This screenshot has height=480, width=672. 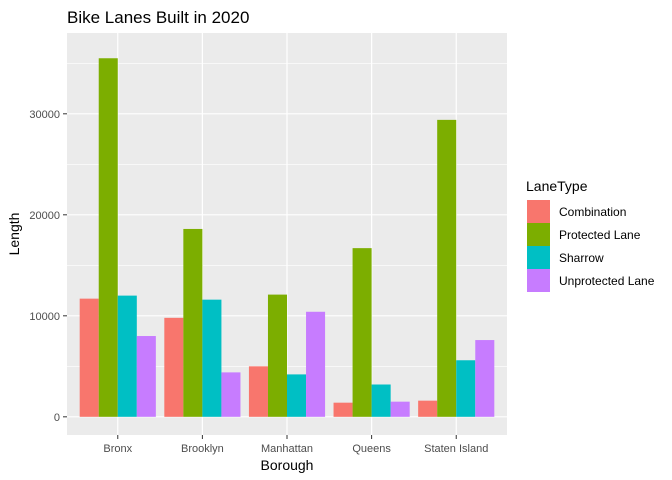 What do you see at coordinates (231, 394) in the screenshot?
I see `bar-unprotected-lane-brooklyn` at bounding box center [231, 394].